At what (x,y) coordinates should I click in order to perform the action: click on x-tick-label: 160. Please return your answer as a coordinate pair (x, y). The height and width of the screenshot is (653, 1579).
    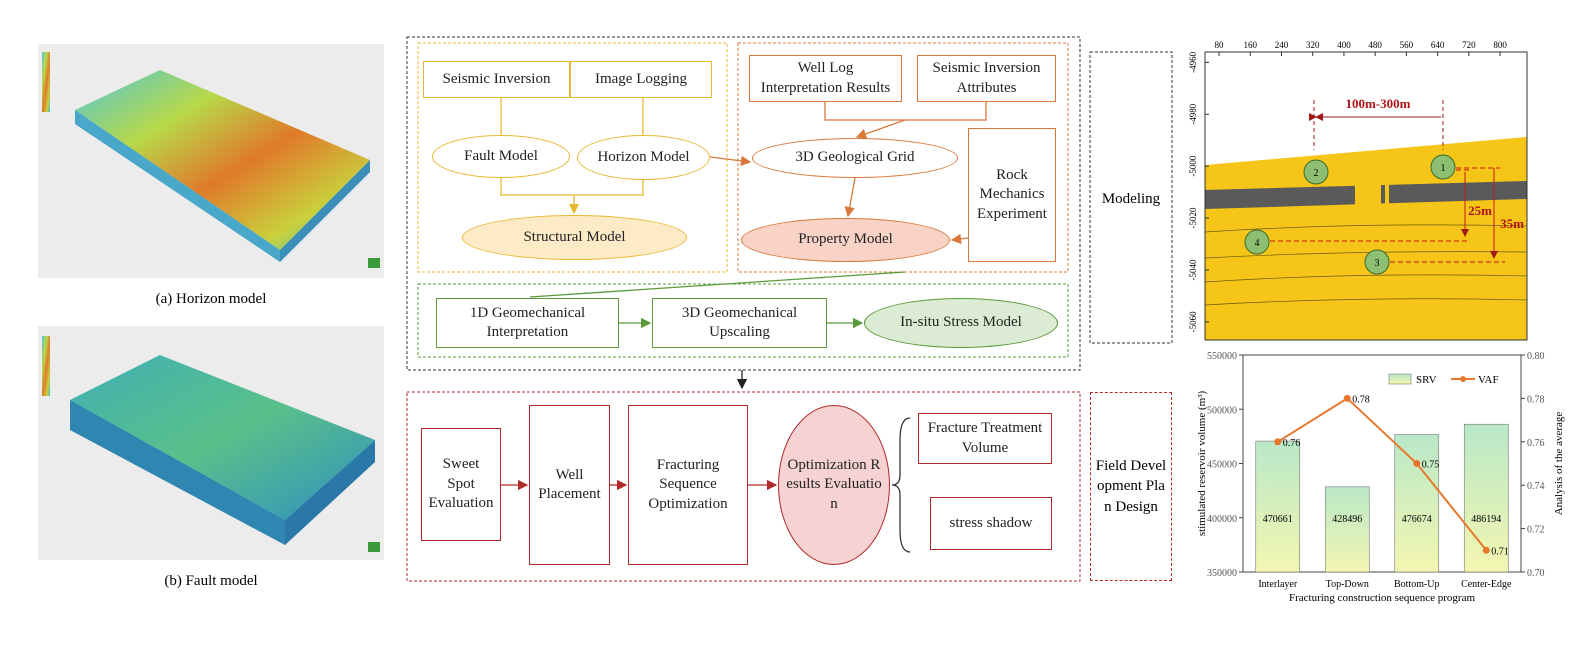
    Looking at the image, I should click on (1251, 45).